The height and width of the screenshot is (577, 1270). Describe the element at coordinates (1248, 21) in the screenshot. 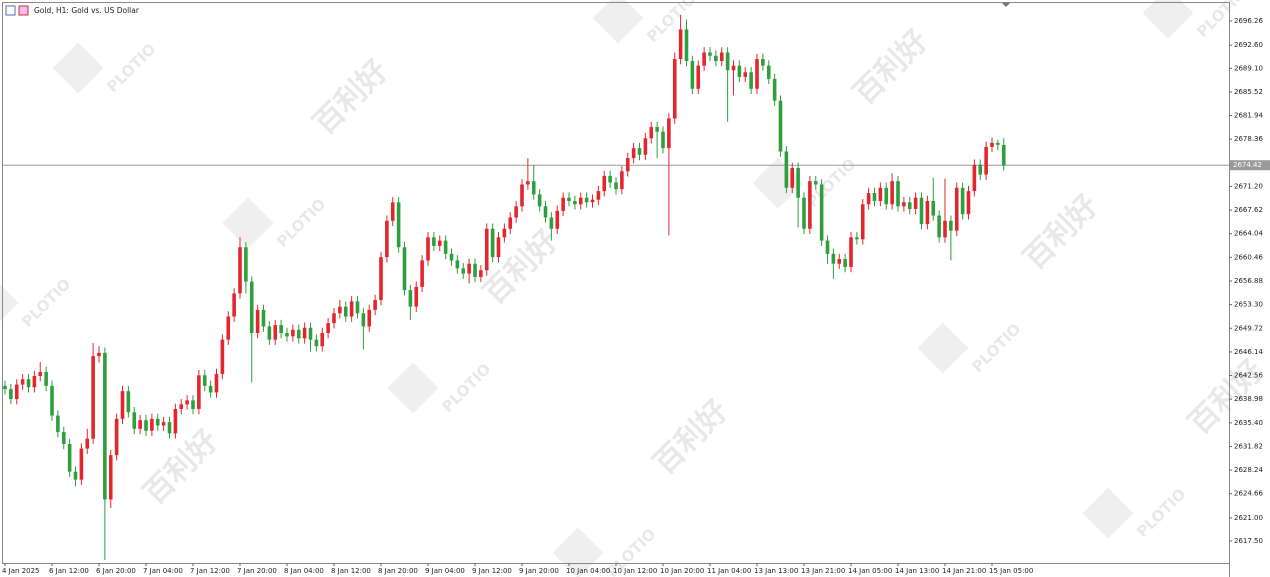

I see `y-tick-label: 2696.26` at that location.